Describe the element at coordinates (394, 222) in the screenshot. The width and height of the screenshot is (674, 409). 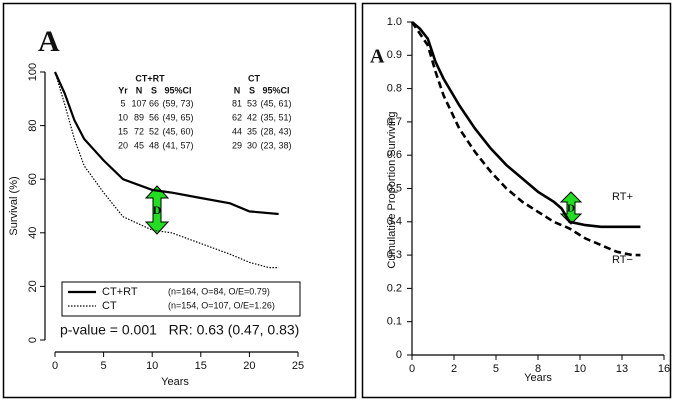
I see `y-tick-label: 0.4` at that location.